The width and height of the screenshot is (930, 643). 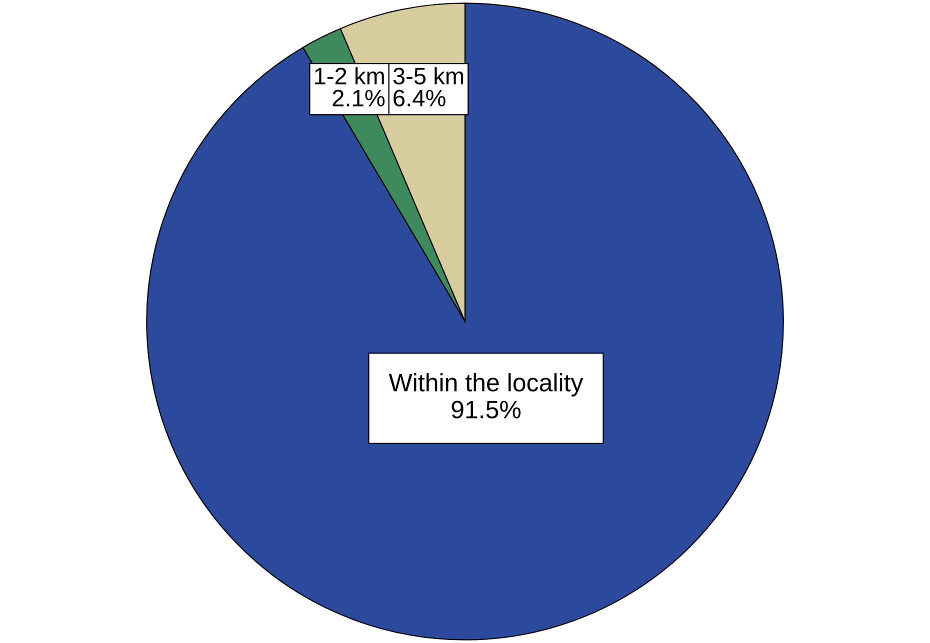 What do you see at coordinates (420, 98) in the screenshot?
I see `data-label: 6.4%` at bounding box center [420, 98].